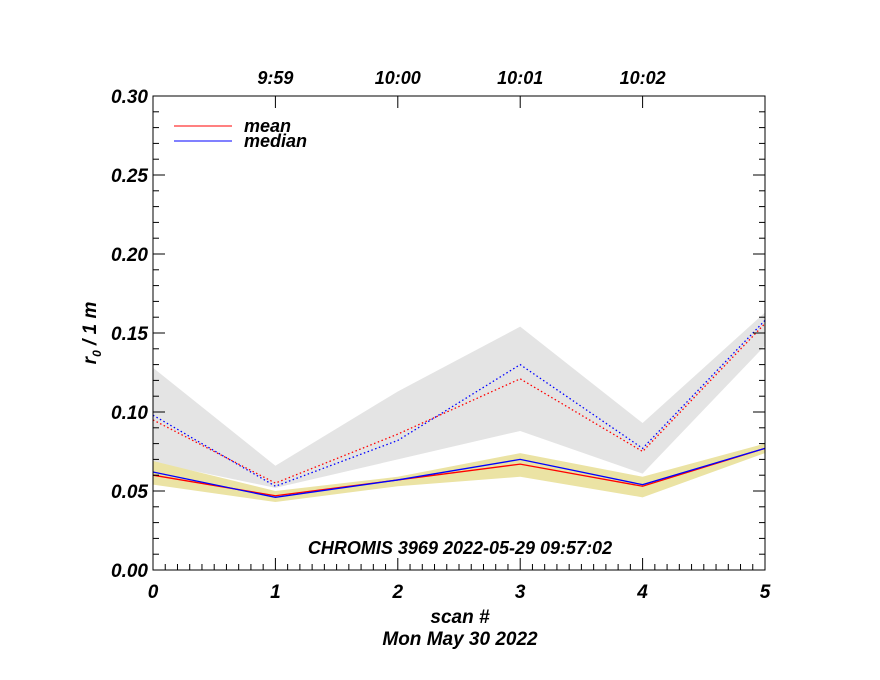 The image size is (880, 680). What do you see at coordinates (153, 592) in the screenshot?
I see `x-tick-label: 0` at bounding box center [153, 592].